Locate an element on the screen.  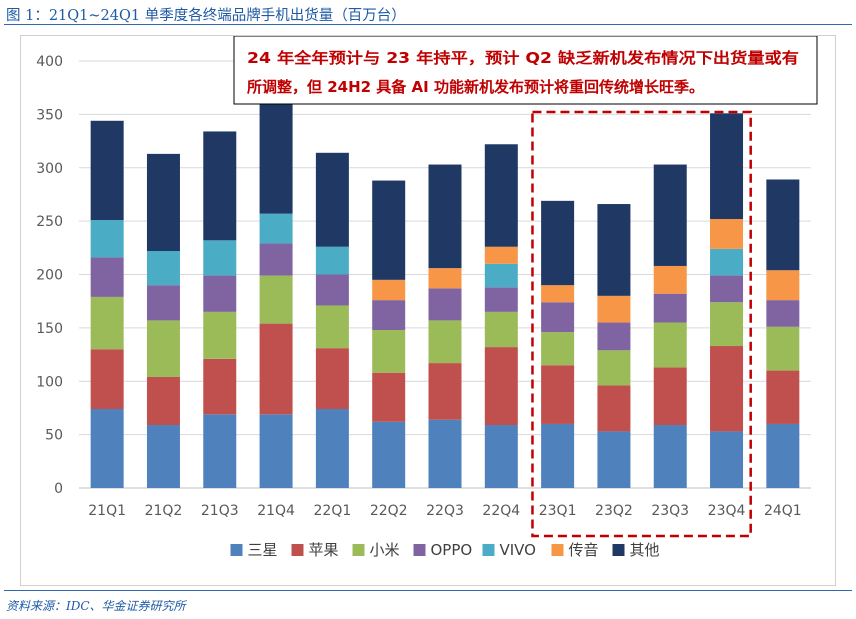
y-tick-label: 50 is located at coordinates (54, 436).